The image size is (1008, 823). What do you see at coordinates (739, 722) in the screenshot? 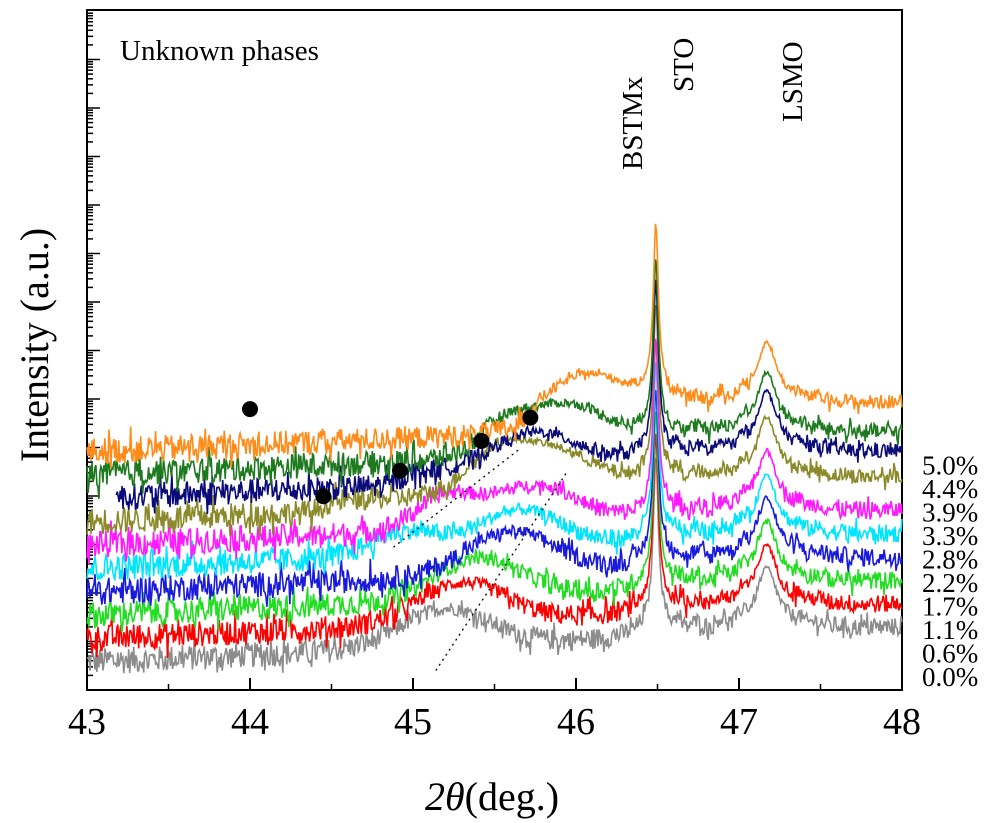
I see `x-tick-label: 47` at bounding box center [739, 722].